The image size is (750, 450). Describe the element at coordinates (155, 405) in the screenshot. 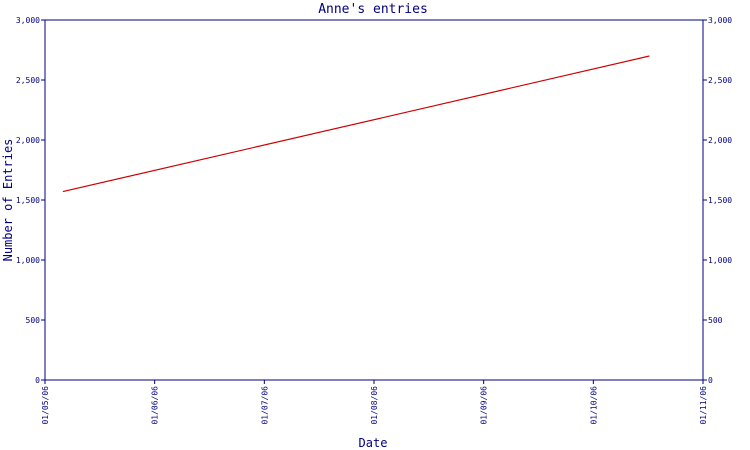

I see `x-tick-label: 01/06/06` at that location.